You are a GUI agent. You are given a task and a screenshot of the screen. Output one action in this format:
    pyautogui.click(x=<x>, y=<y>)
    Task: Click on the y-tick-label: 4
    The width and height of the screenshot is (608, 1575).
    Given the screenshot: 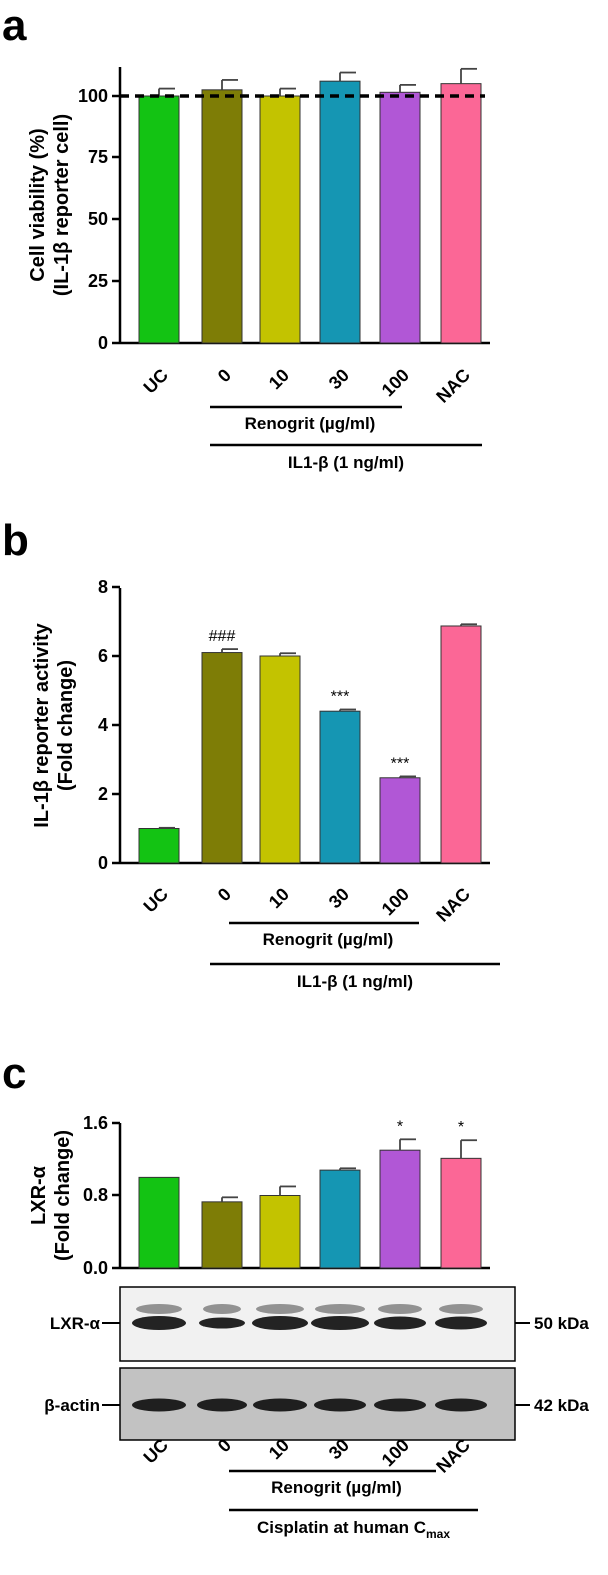 What is the action you would take?
    pyautogui.click(x=103, y=725)
    